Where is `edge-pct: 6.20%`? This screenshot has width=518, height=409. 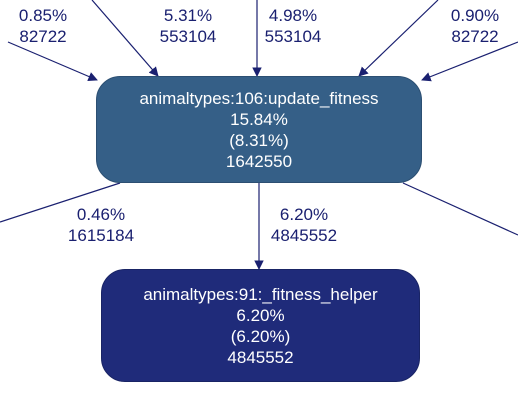 edge-pct: 6.20% is located at coordinates (304, 214).